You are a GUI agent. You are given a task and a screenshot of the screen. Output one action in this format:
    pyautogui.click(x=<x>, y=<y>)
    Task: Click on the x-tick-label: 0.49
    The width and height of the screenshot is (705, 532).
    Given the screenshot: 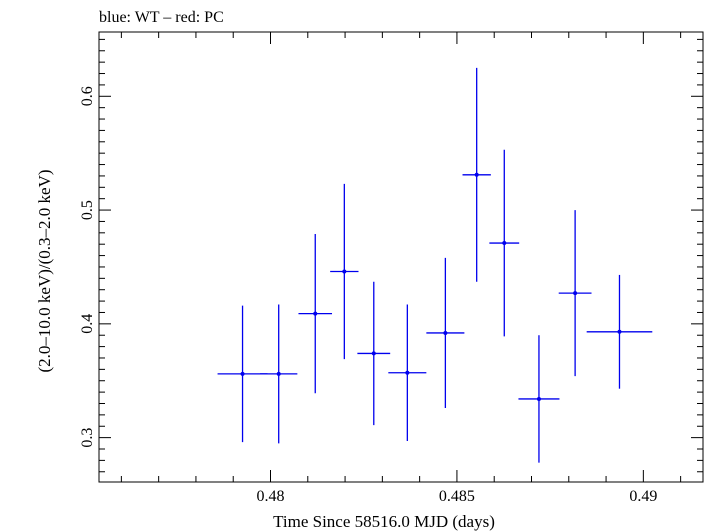 What is the action you would take?
    pyautogui.click(x=643, y=496)
    